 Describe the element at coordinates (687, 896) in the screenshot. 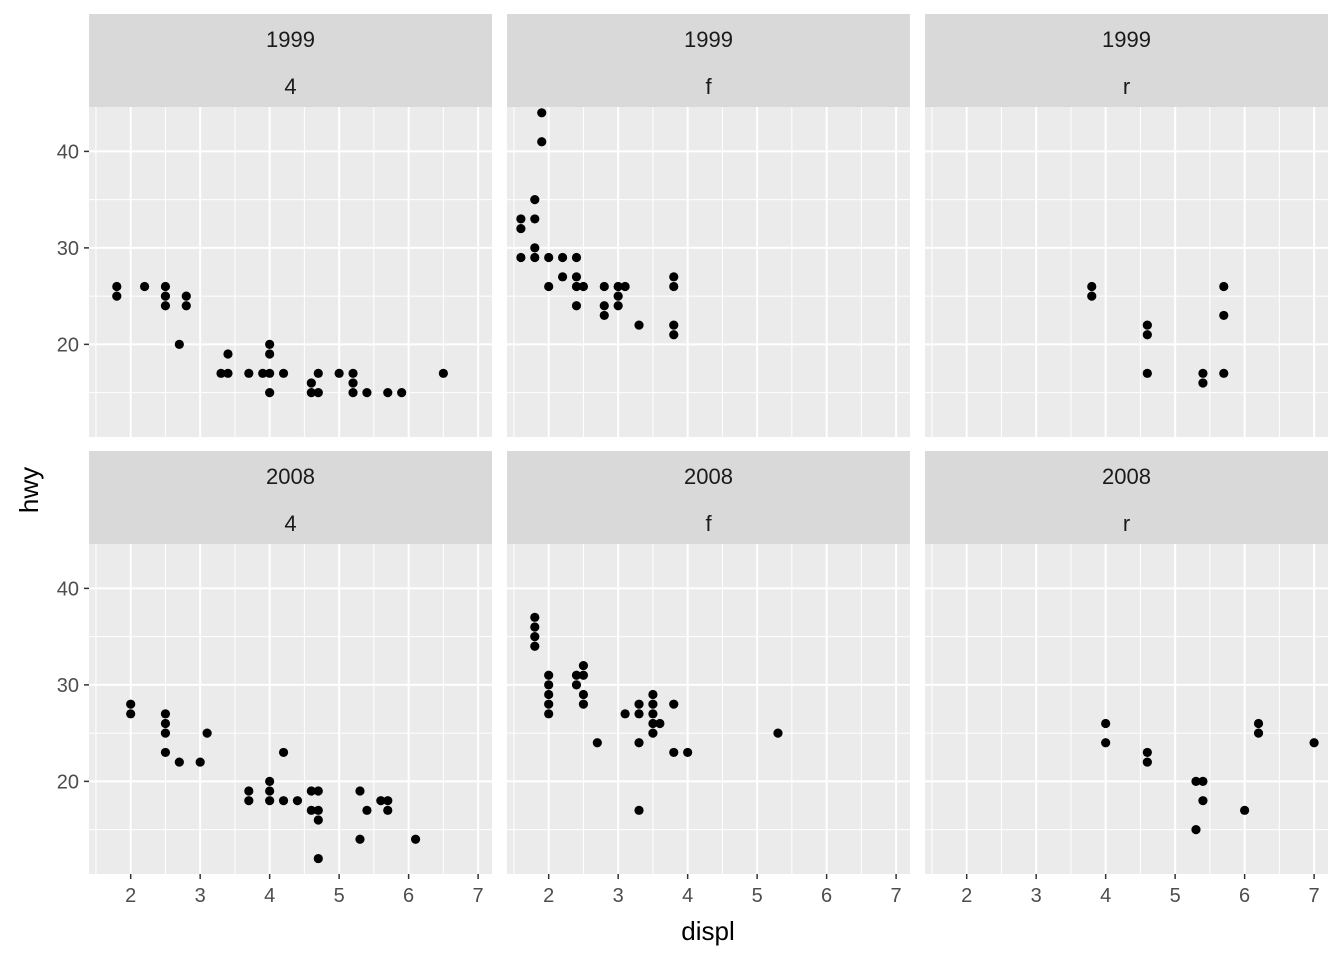

I see `x-tick-label: 4` at that location.